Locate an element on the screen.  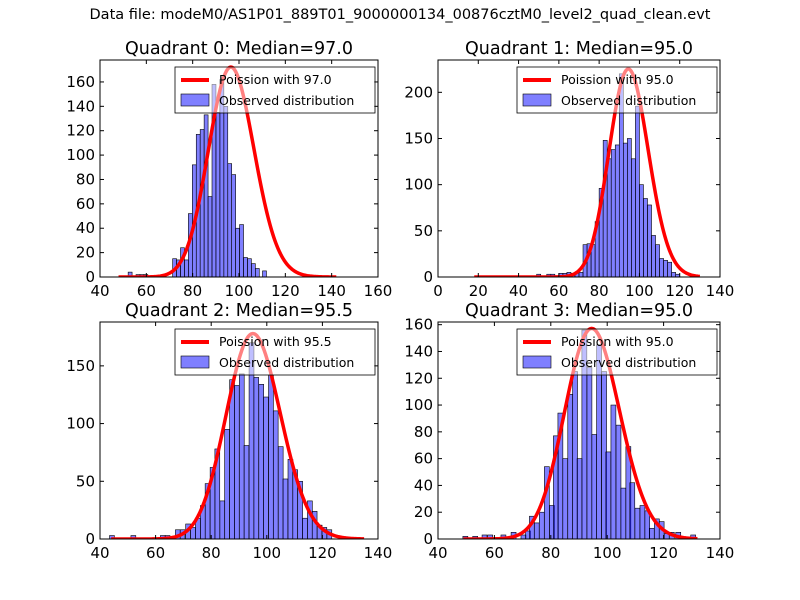
panel-title: Quadrant 2: Median=95.5 is located at coordinates (239, 311).